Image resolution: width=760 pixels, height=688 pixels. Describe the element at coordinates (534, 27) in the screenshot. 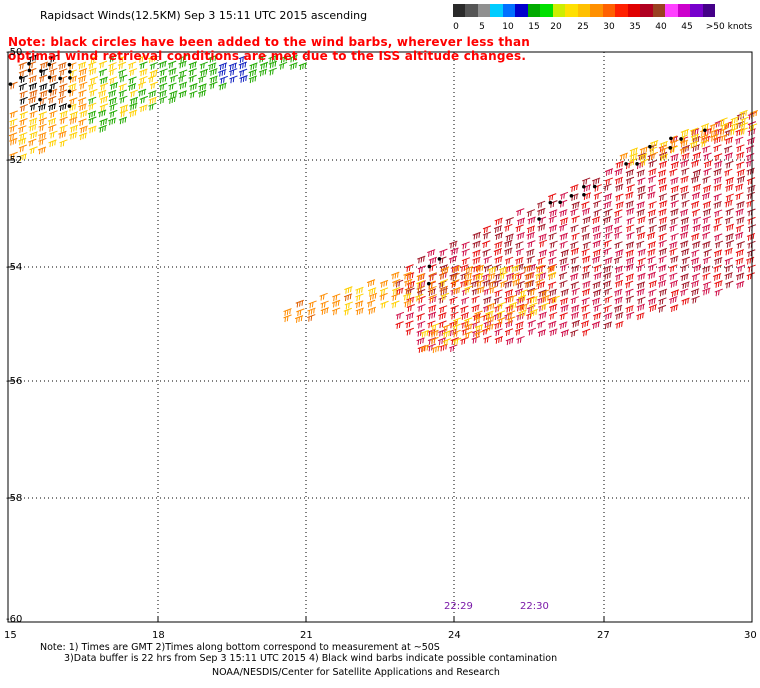

I see `colorbar-label: 15` at that location.